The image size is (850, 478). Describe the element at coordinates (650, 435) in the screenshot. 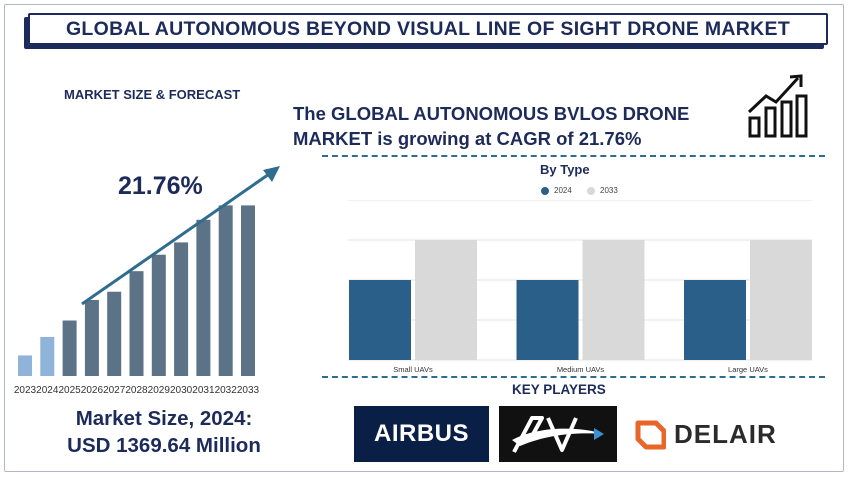

I see `delair-mark-icon` at that location.